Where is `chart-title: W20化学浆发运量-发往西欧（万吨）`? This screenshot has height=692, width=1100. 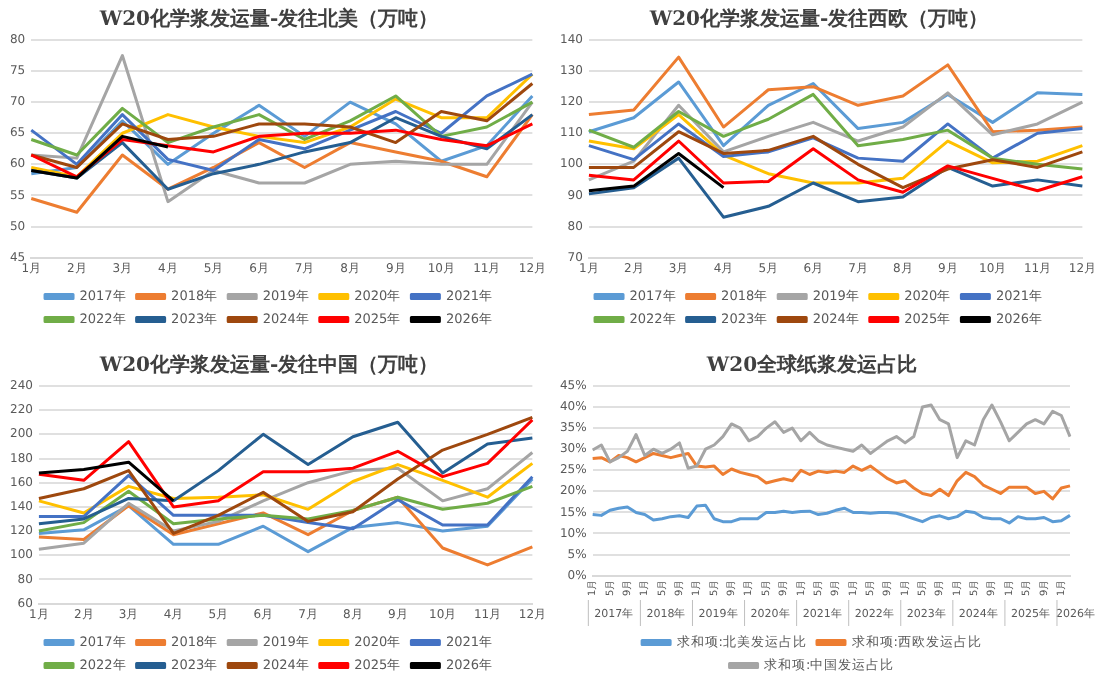 chart-title: W20化学浆发运量-发往西欧（万吨） is located at coordinates (818, 19).